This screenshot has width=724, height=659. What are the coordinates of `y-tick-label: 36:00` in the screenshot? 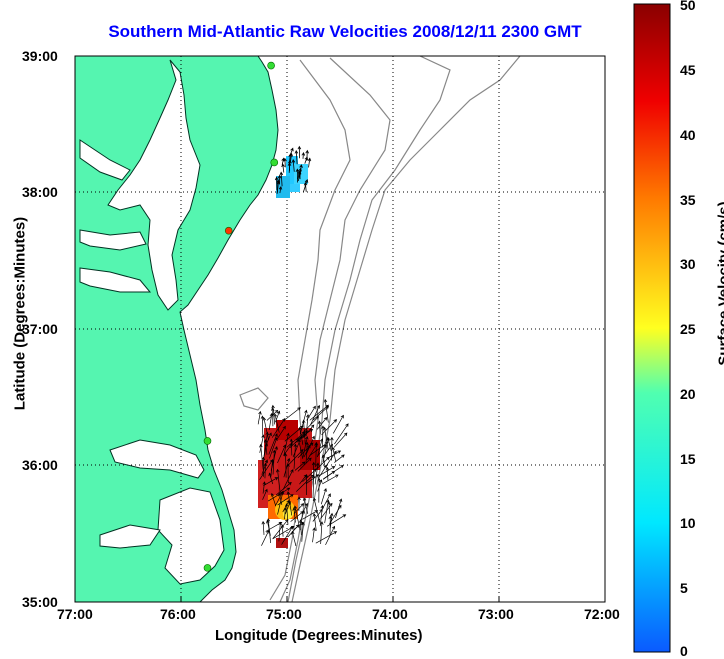 It's located at (40, 465).